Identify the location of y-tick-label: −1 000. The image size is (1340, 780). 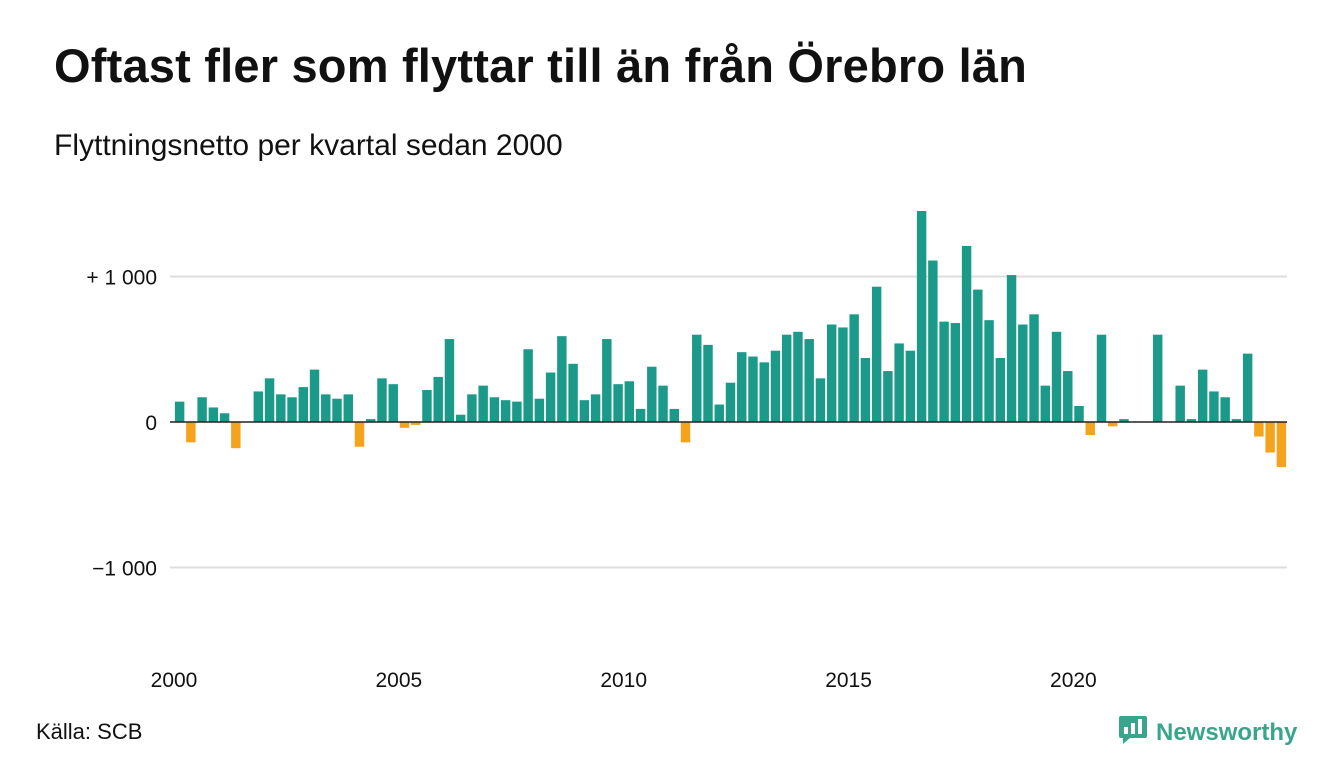
(124, 569).